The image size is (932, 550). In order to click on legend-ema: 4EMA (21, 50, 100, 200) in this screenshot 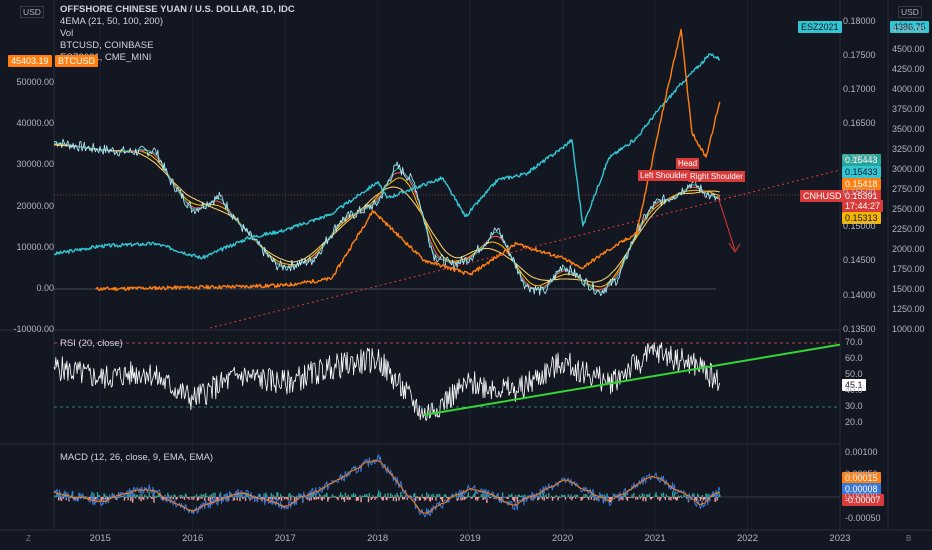, I will do `click(111, 21)`.